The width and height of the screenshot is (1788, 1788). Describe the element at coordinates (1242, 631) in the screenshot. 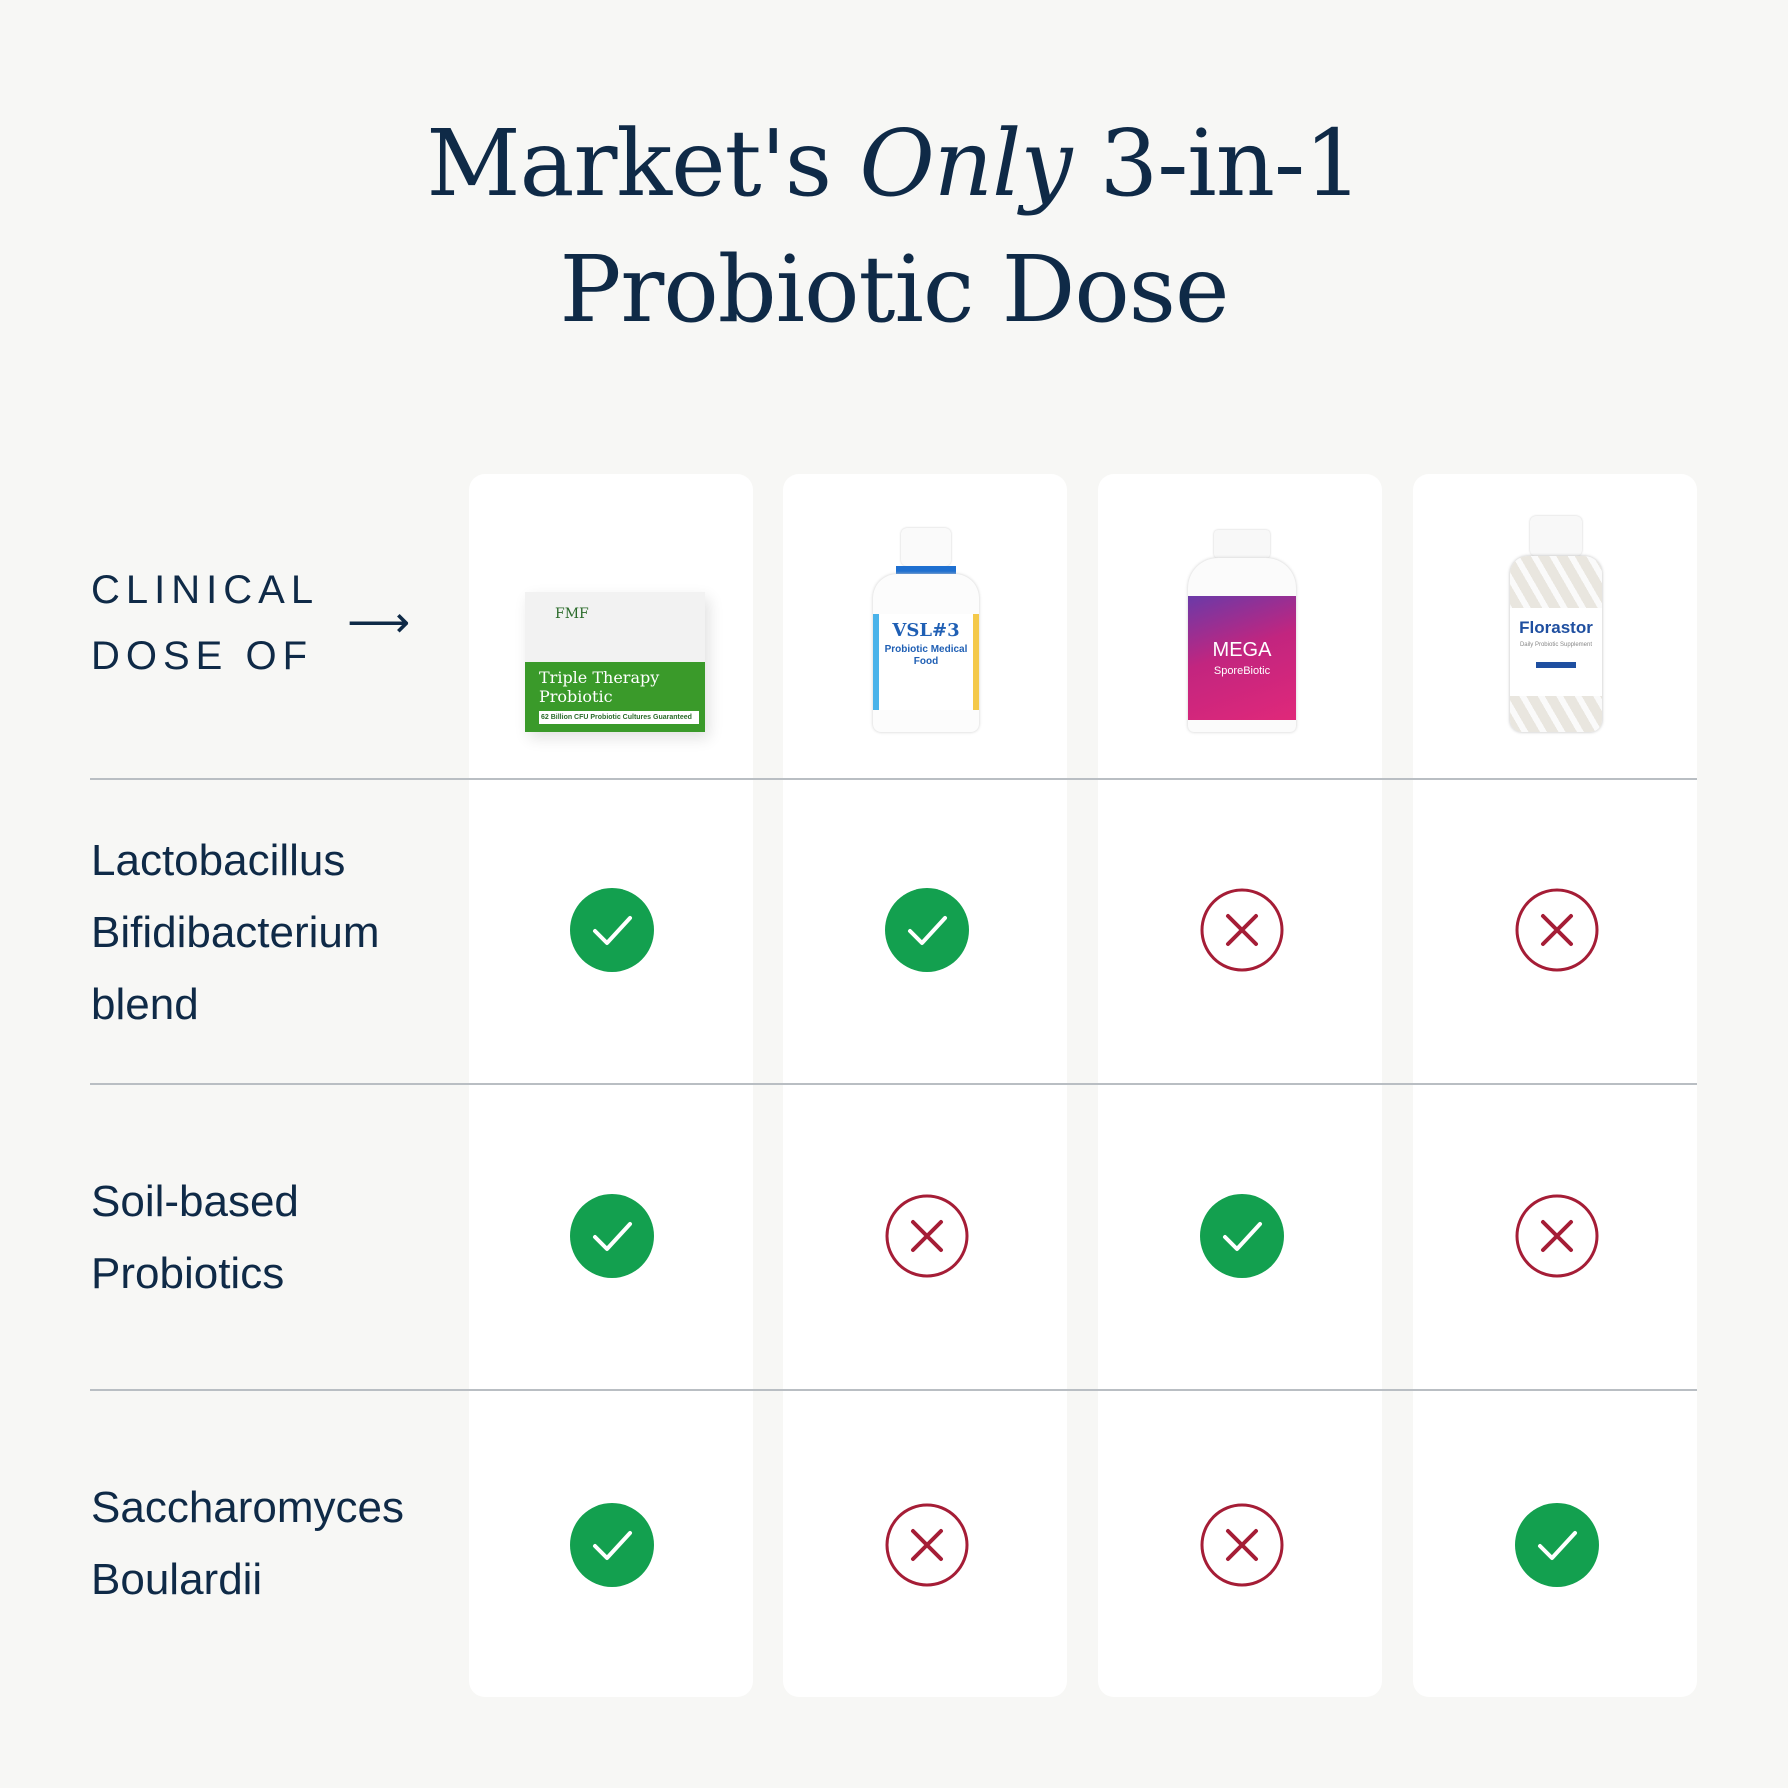

I see `product-image-mega-sporebiotic: MEGA SporeBiotic` at that location.